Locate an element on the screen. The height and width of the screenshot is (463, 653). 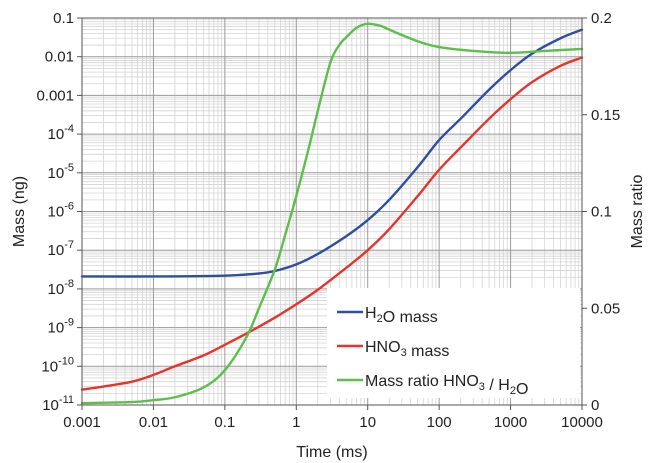
x-tick-label: 0.01 is located at coordinates (153, 422).